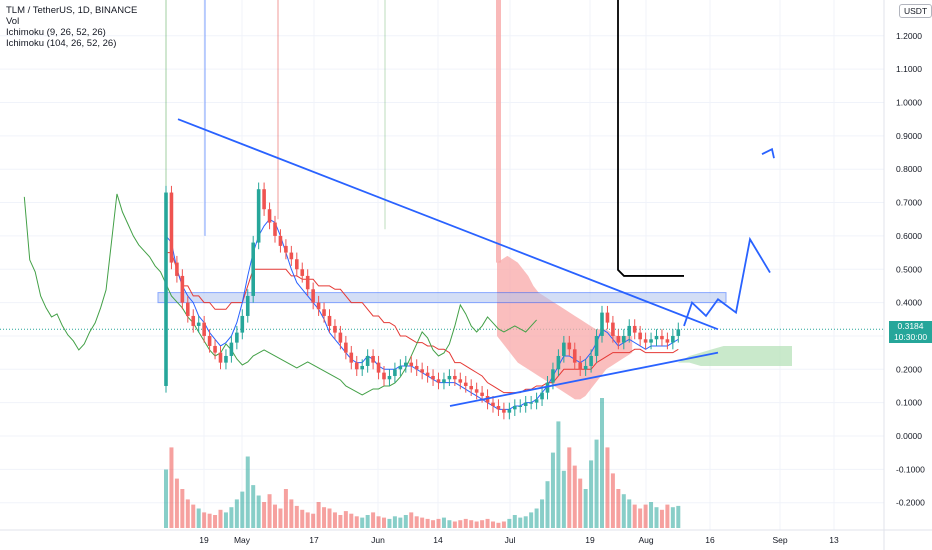 The height and width of the screenshot is (550, 932). Describe the element at coordinates (72, 10) in the screenshot. I see `symbol-title: TLM / TetherUS, 1D, BINANCE` at that location.